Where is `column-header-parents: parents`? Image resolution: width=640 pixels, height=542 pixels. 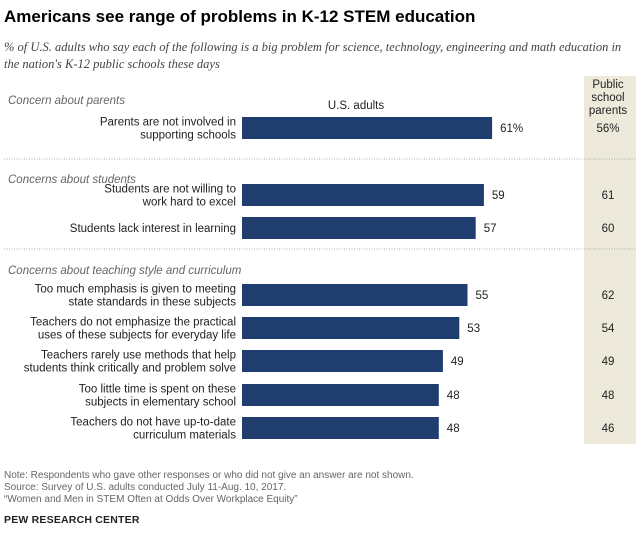
column-header-parents: parents is located at coordinates (608, 111).